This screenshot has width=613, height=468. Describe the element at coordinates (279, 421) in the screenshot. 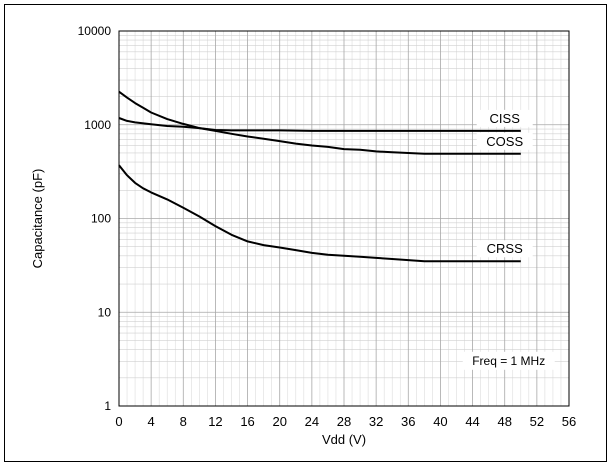

I see `x-tick-label: 20` at that location.